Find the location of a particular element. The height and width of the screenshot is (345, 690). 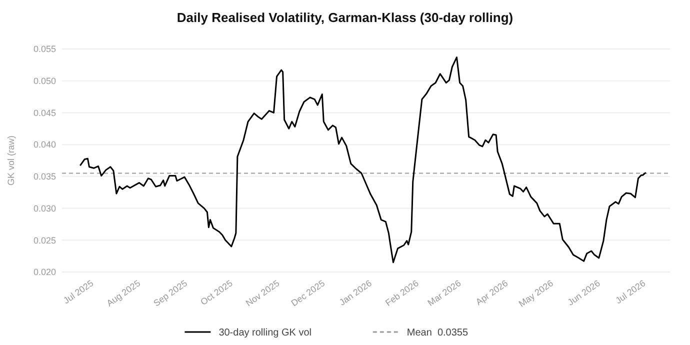

y-tick-label: 0.055 is located at coordinates (44, 49).